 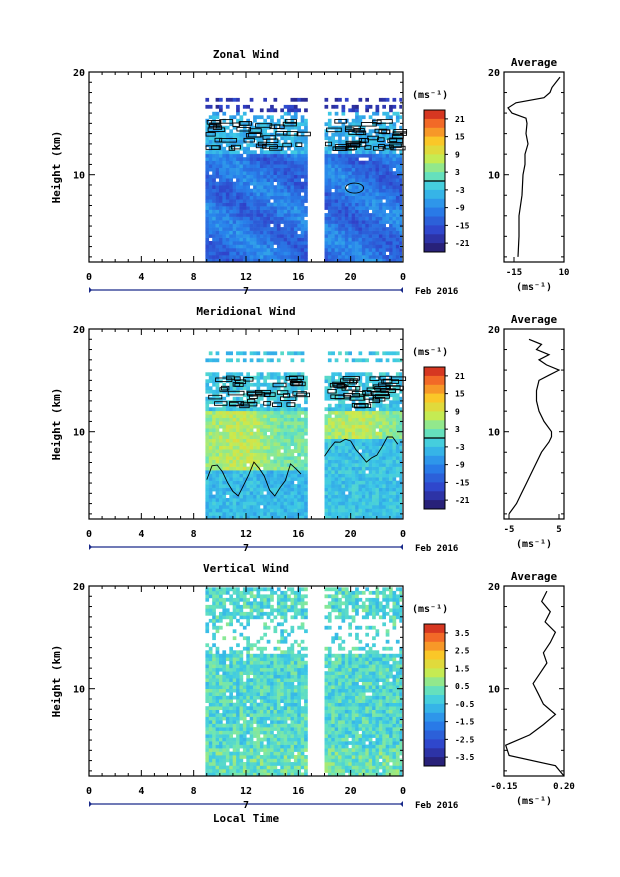 What do you see at coordinates (462, 668) in the screenshot?
I see `colorbar-tick-label: 1.5` at bounding box center [462, 668].